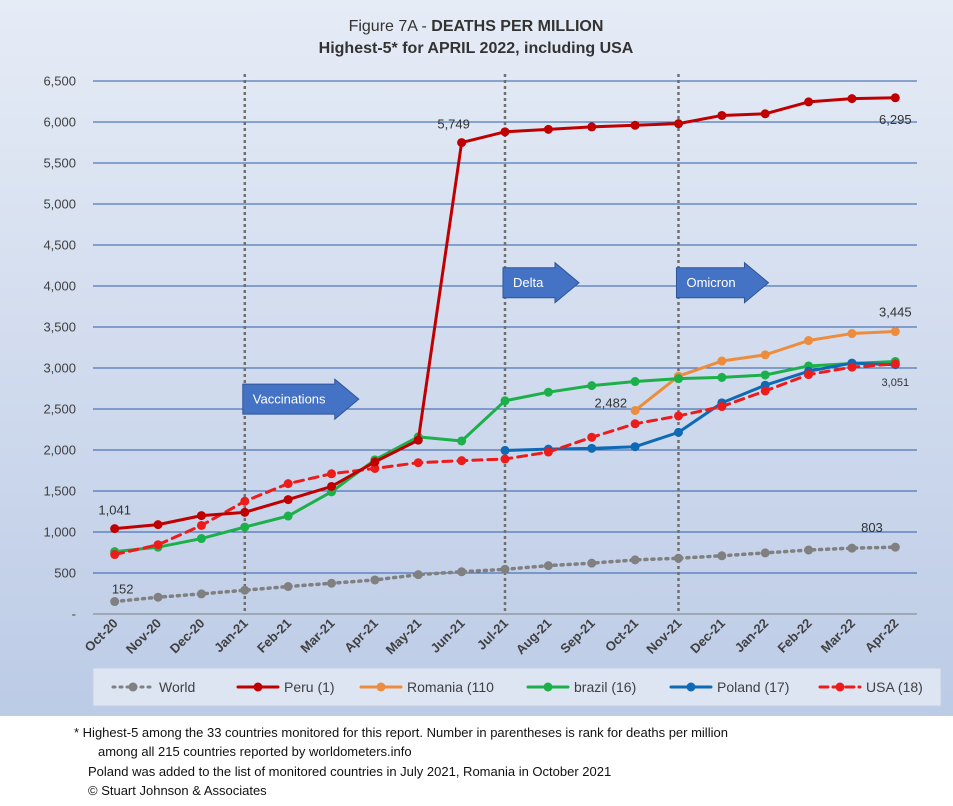  I want to click on legend-item-brazil-16: brazil (16), so click(581, 687).